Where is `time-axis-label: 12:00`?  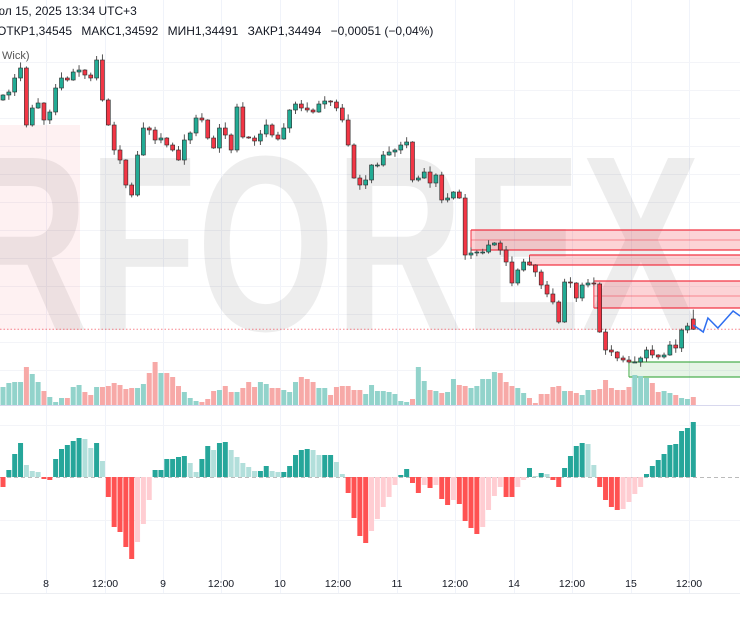 time-axis-label: 12:00 is located at coordinates (455, 584).